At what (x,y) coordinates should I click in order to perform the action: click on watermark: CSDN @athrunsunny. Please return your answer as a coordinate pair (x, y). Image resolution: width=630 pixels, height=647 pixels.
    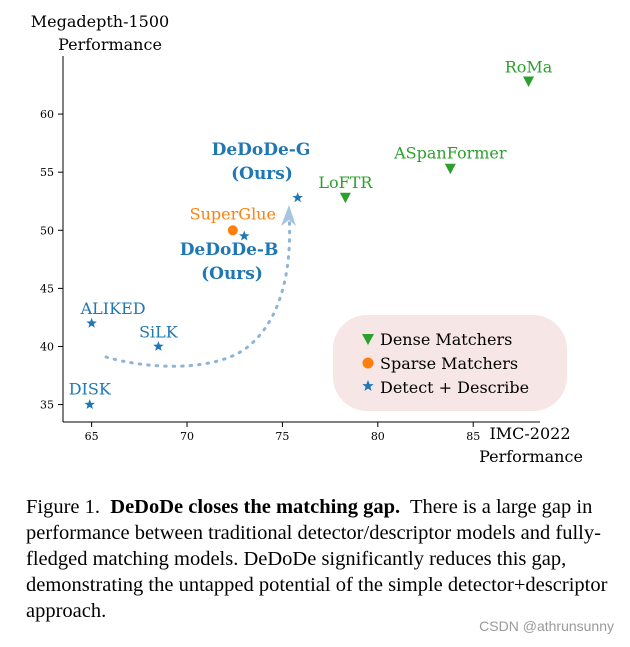
    Looking at the image, I should click on (546, 626).